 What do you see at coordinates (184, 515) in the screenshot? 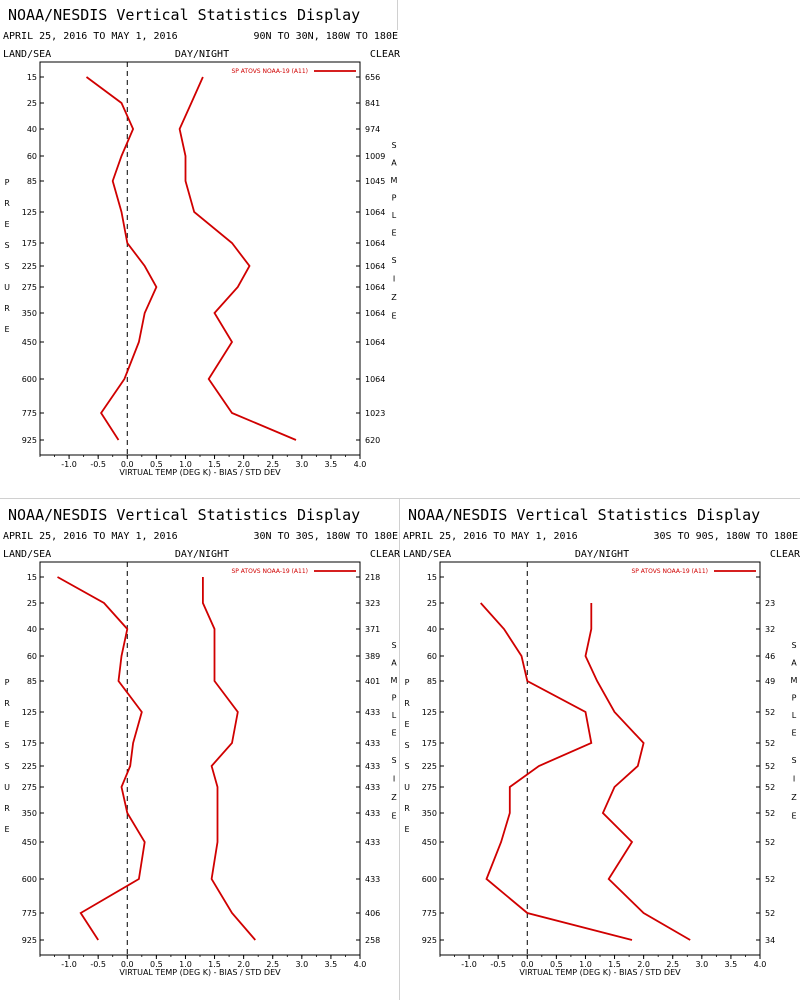
I see `panel-title: NOAA/NESDIS Vertical Statistics Display` at bounding box center [184, 515].